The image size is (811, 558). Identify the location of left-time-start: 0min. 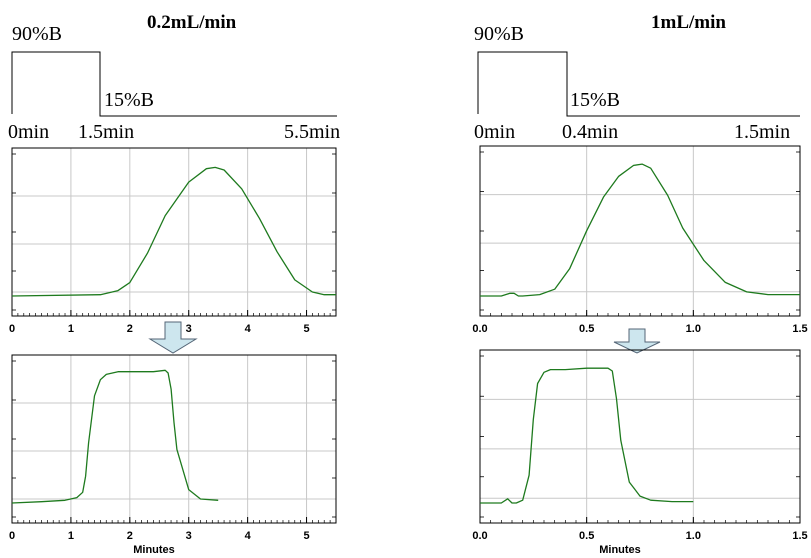
(28, 132).